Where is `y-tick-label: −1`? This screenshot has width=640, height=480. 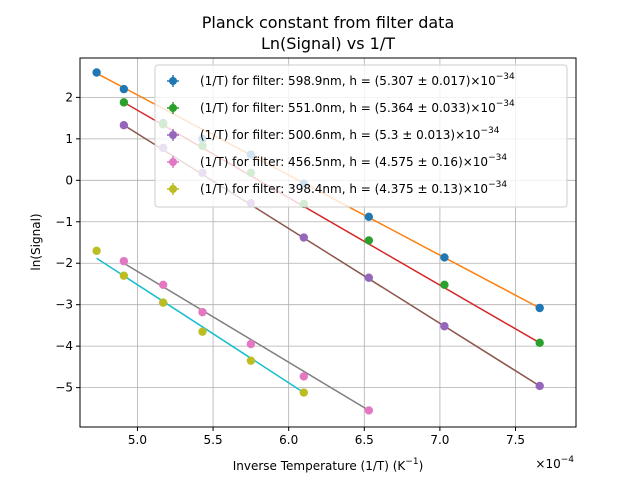 y-tick-label: −1 is located at coordinates (64, 222).